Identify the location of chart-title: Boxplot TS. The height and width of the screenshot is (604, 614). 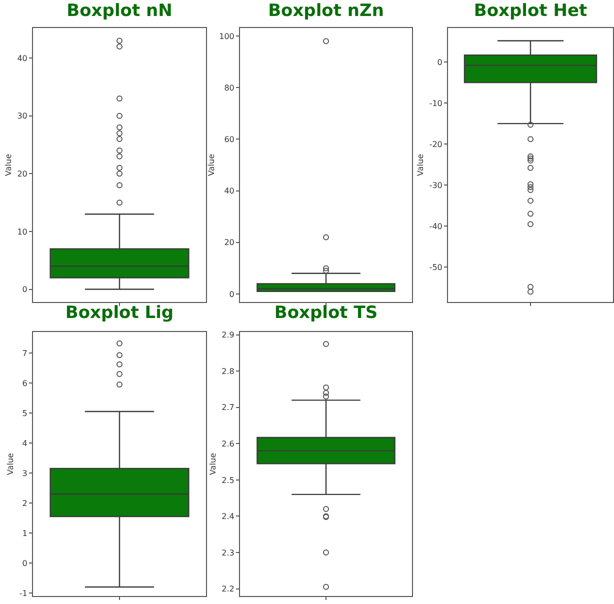
(326, 312).